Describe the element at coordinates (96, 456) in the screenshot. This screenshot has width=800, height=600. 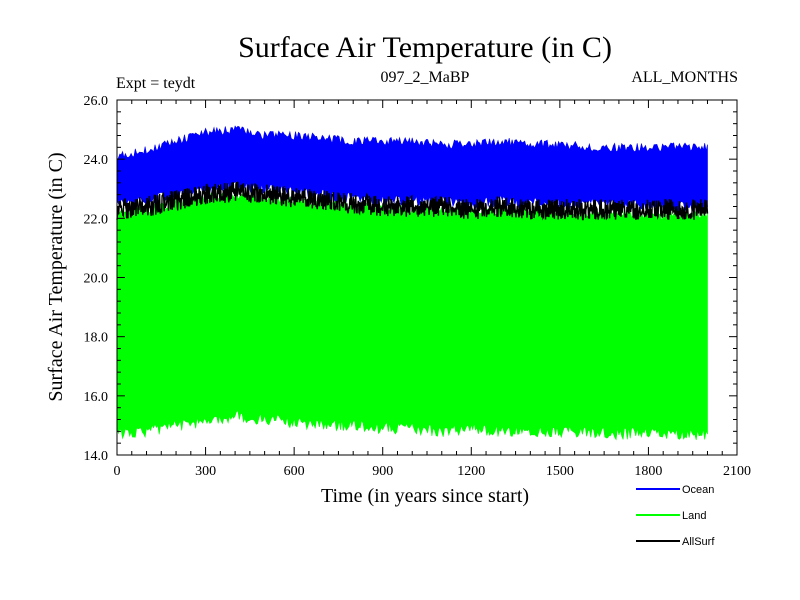
I see `y-tick-label: 14.0` at that location.